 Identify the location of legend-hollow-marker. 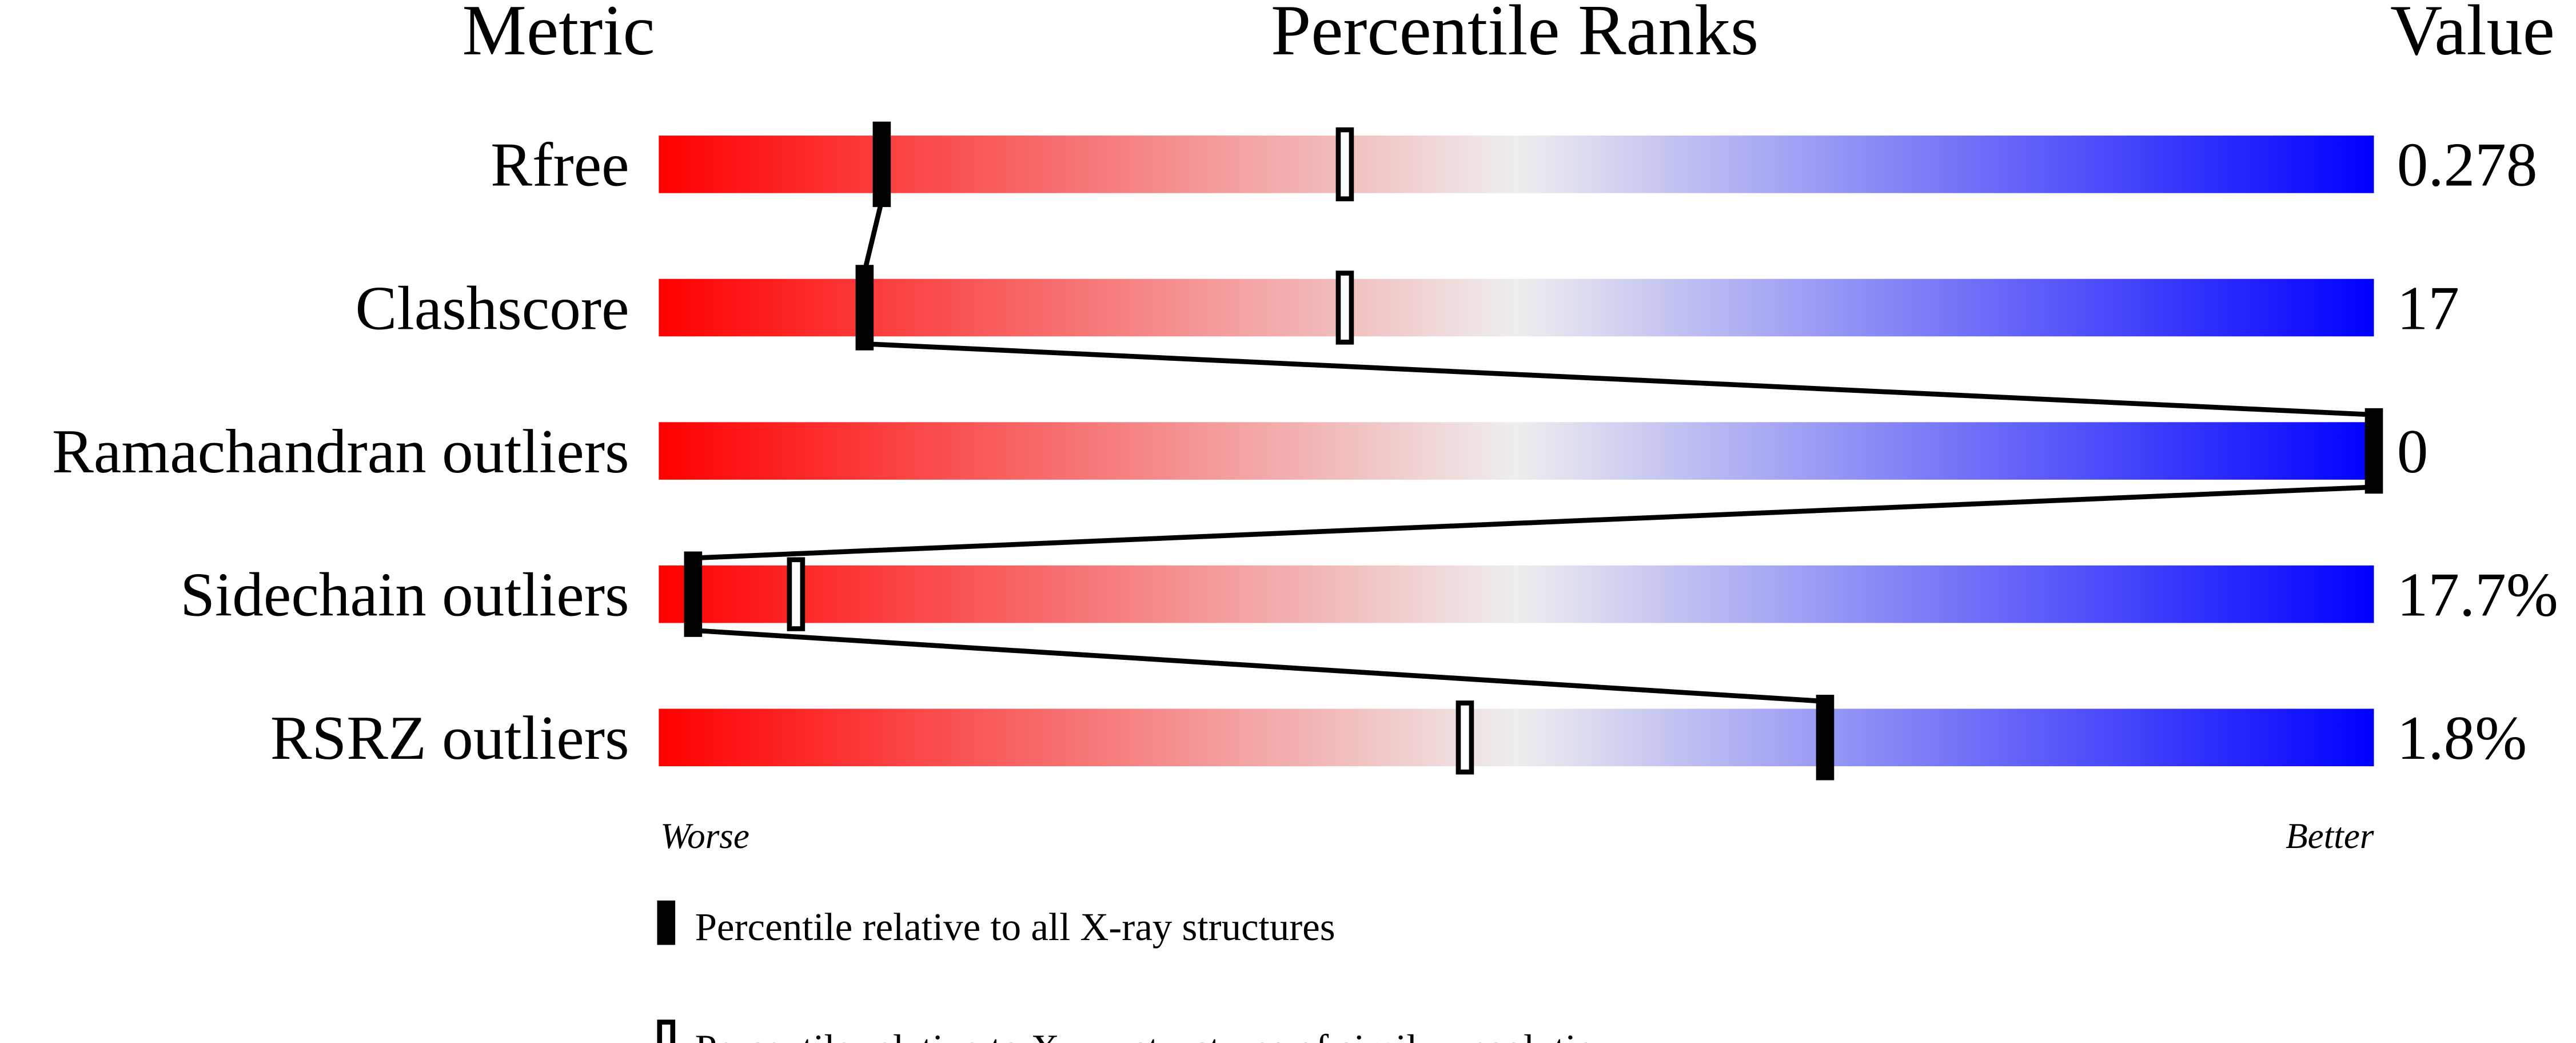
(666, 1031).